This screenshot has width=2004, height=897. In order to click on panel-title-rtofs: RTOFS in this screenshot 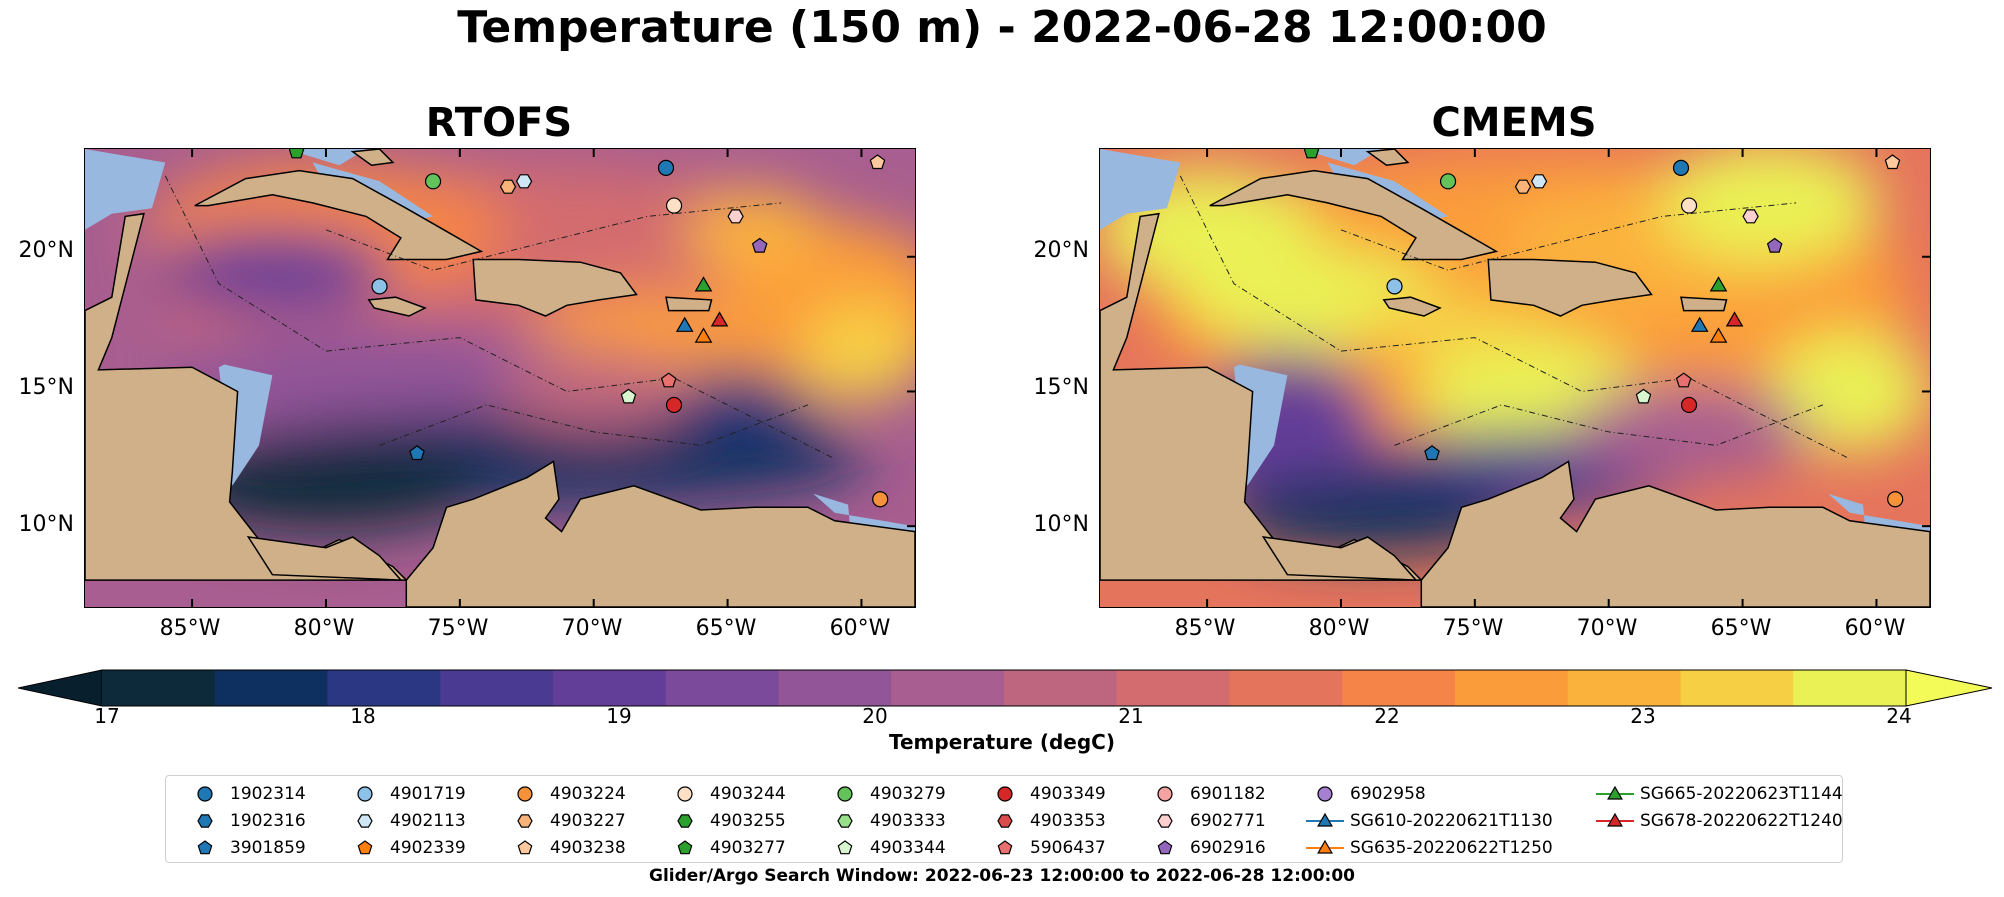, I will do `click(499, 123)`.